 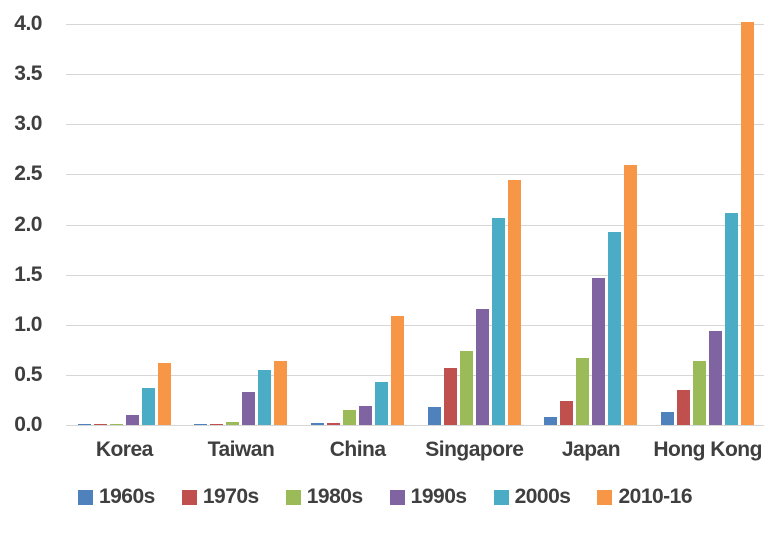 What do you see at coordinates (450, 396) in the screenshot?
I see `bar-1970s-singapore` at bounding box center [450, 396].